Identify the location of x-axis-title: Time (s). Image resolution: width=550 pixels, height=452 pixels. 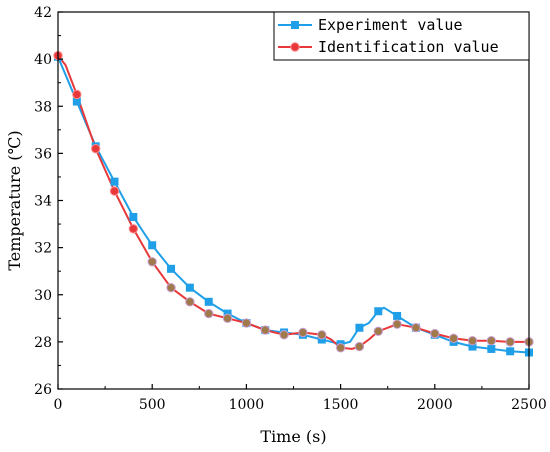
(293, 436).